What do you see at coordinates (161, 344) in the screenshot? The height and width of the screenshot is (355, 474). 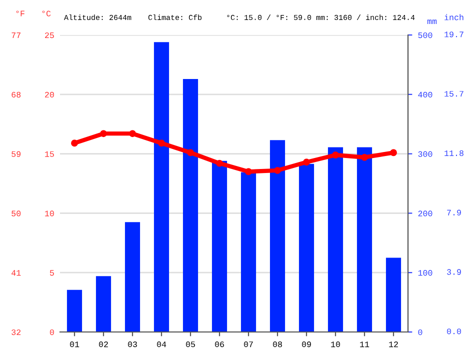 I see `x-tick-label: 04` at bounding box center [161, 344].